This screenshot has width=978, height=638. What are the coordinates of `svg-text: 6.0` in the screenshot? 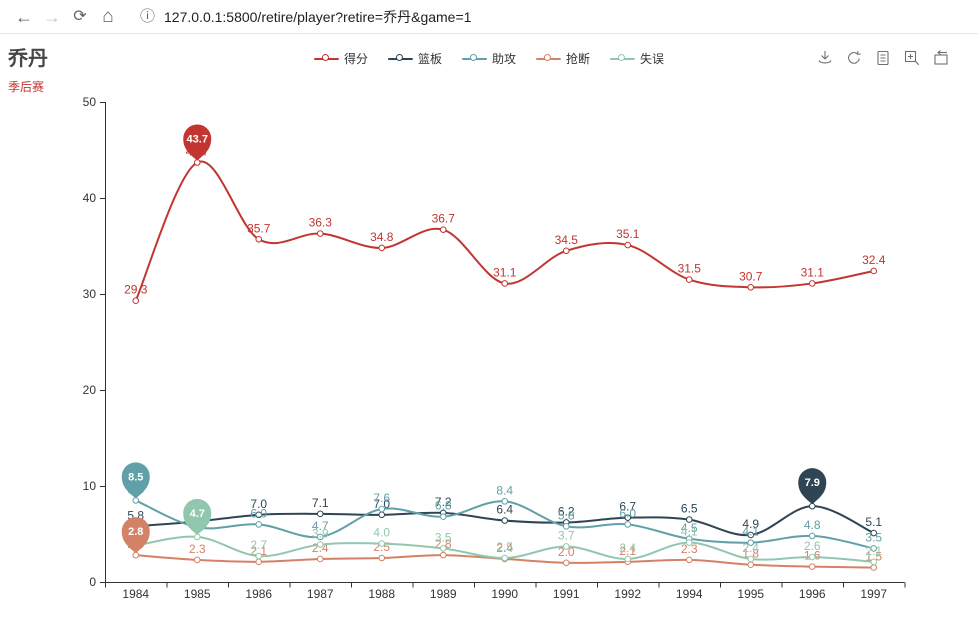 It's located at (258, 513).